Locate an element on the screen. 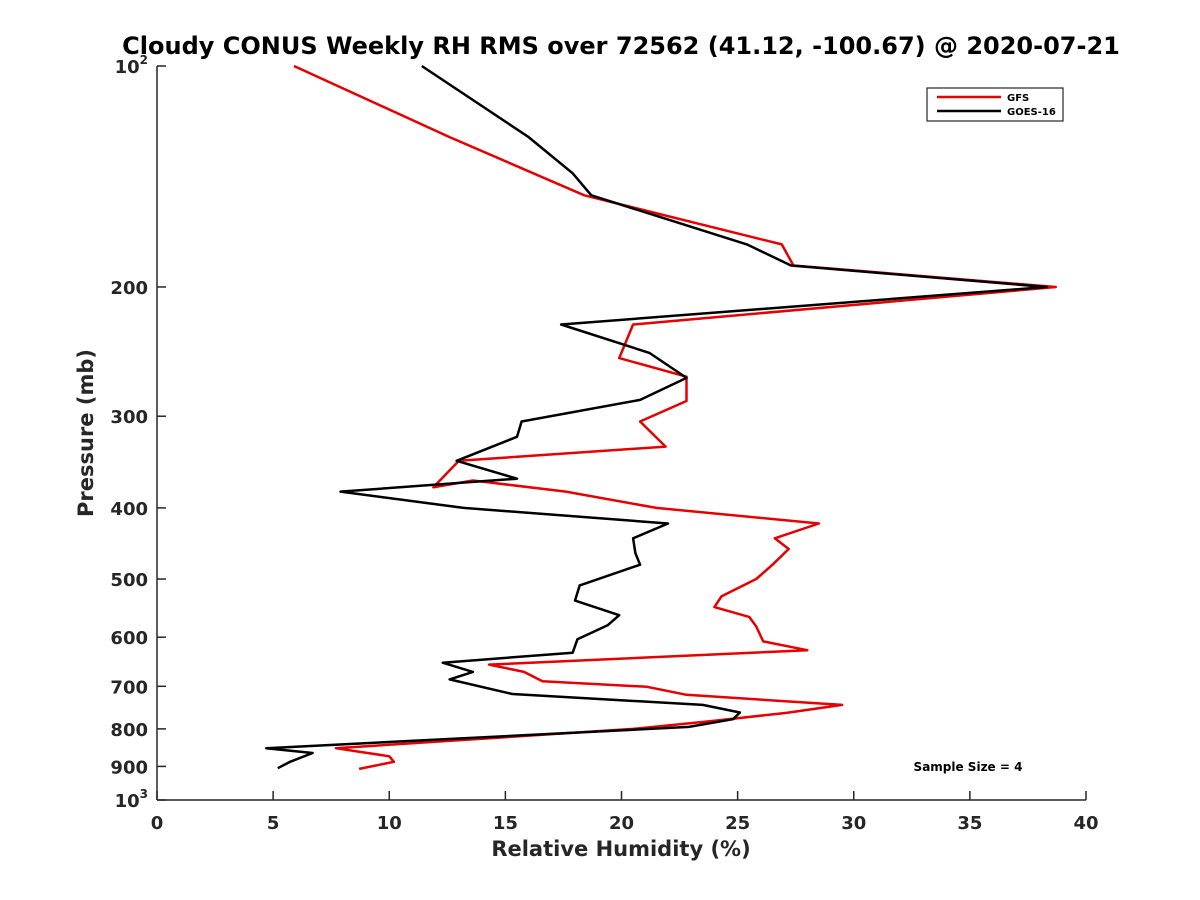 The image size is (1200, 900). x-tick-label: 20 is located at coordinates (621, 823).